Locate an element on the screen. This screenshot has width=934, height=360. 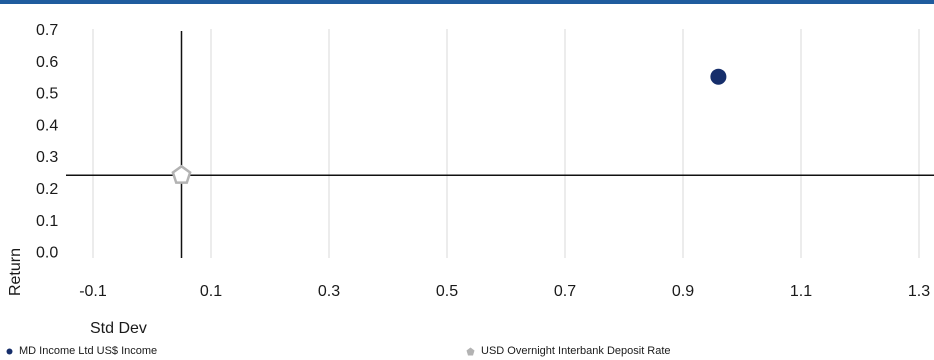
data-point-usd-overnight is located at coordinates (181, 174).